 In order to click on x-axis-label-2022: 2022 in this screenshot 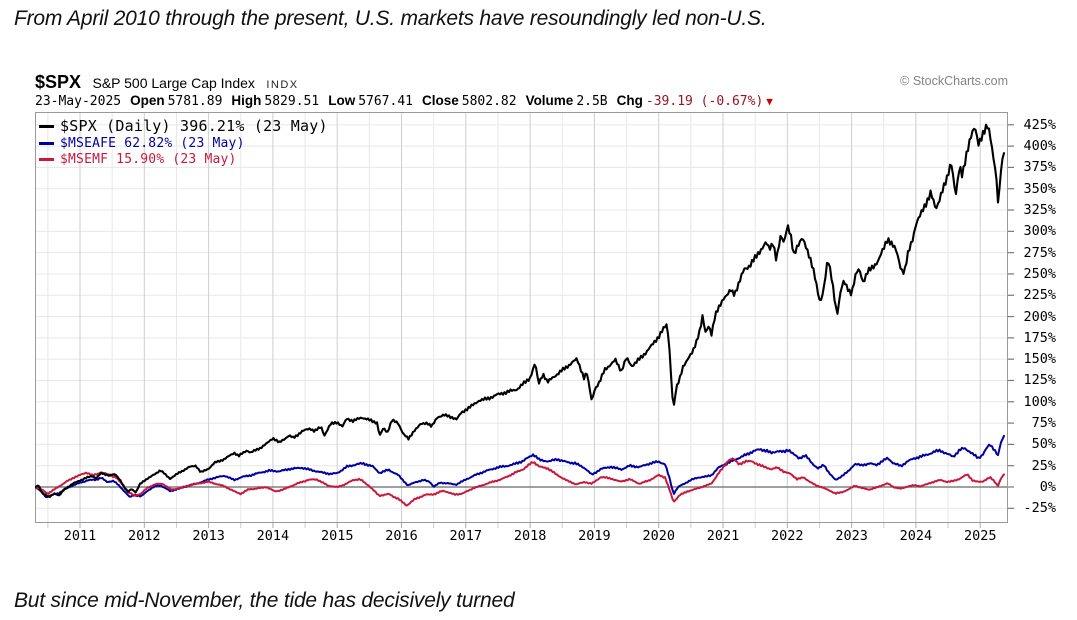, I will do `click(787, 536)`.